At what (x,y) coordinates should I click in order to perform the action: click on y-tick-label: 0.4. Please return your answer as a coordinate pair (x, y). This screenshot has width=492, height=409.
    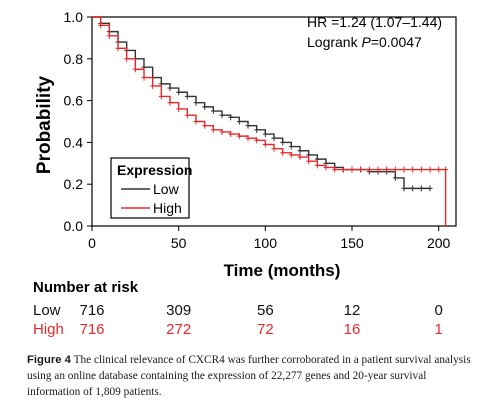
    Looking at the image, I should click on (74, 142).